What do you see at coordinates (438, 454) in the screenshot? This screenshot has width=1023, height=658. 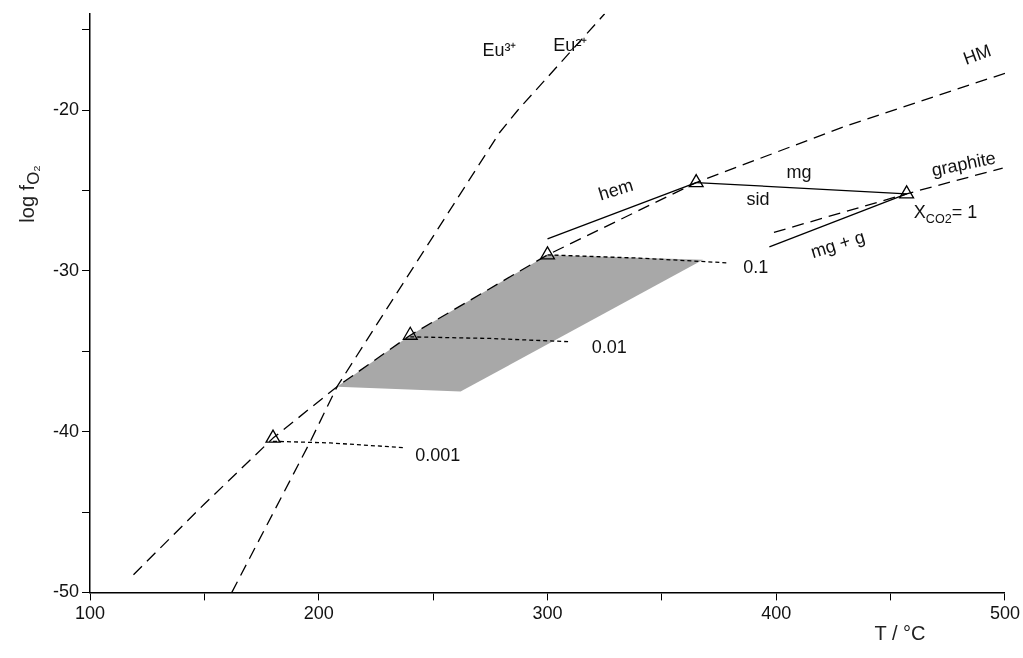 I see `annotation: 0.001` at bounding box center [438, 454].